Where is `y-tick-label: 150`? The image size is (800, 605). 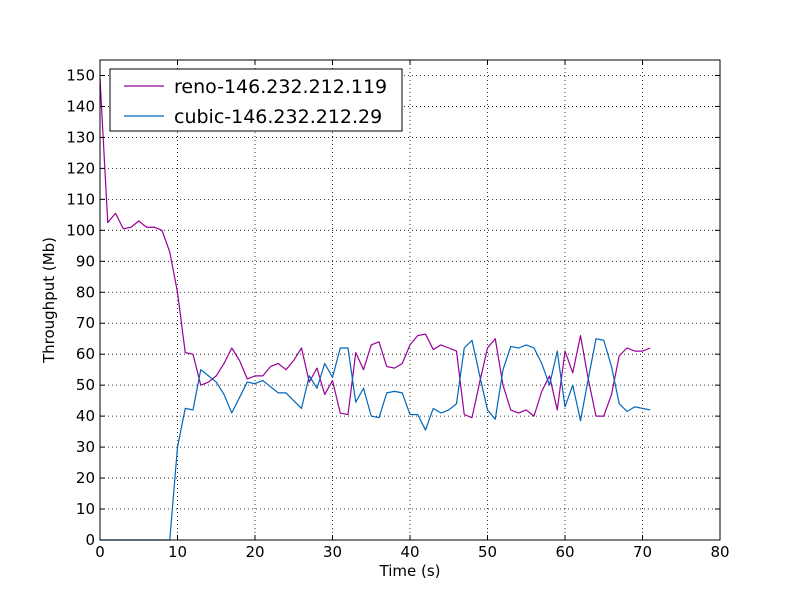 y-tick-label: 150 is located at coordinates (80, 75).